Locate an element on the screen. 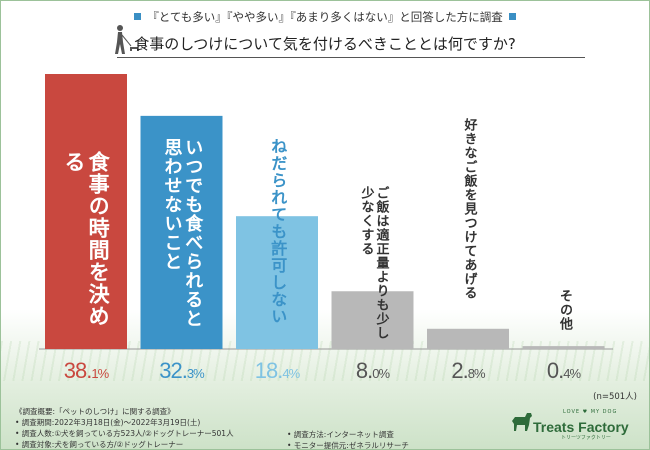 The width and height of the screenshot is (650, 450). overview-method: • 調査方法:インターネット調査 is located at coordinates (340, 434).